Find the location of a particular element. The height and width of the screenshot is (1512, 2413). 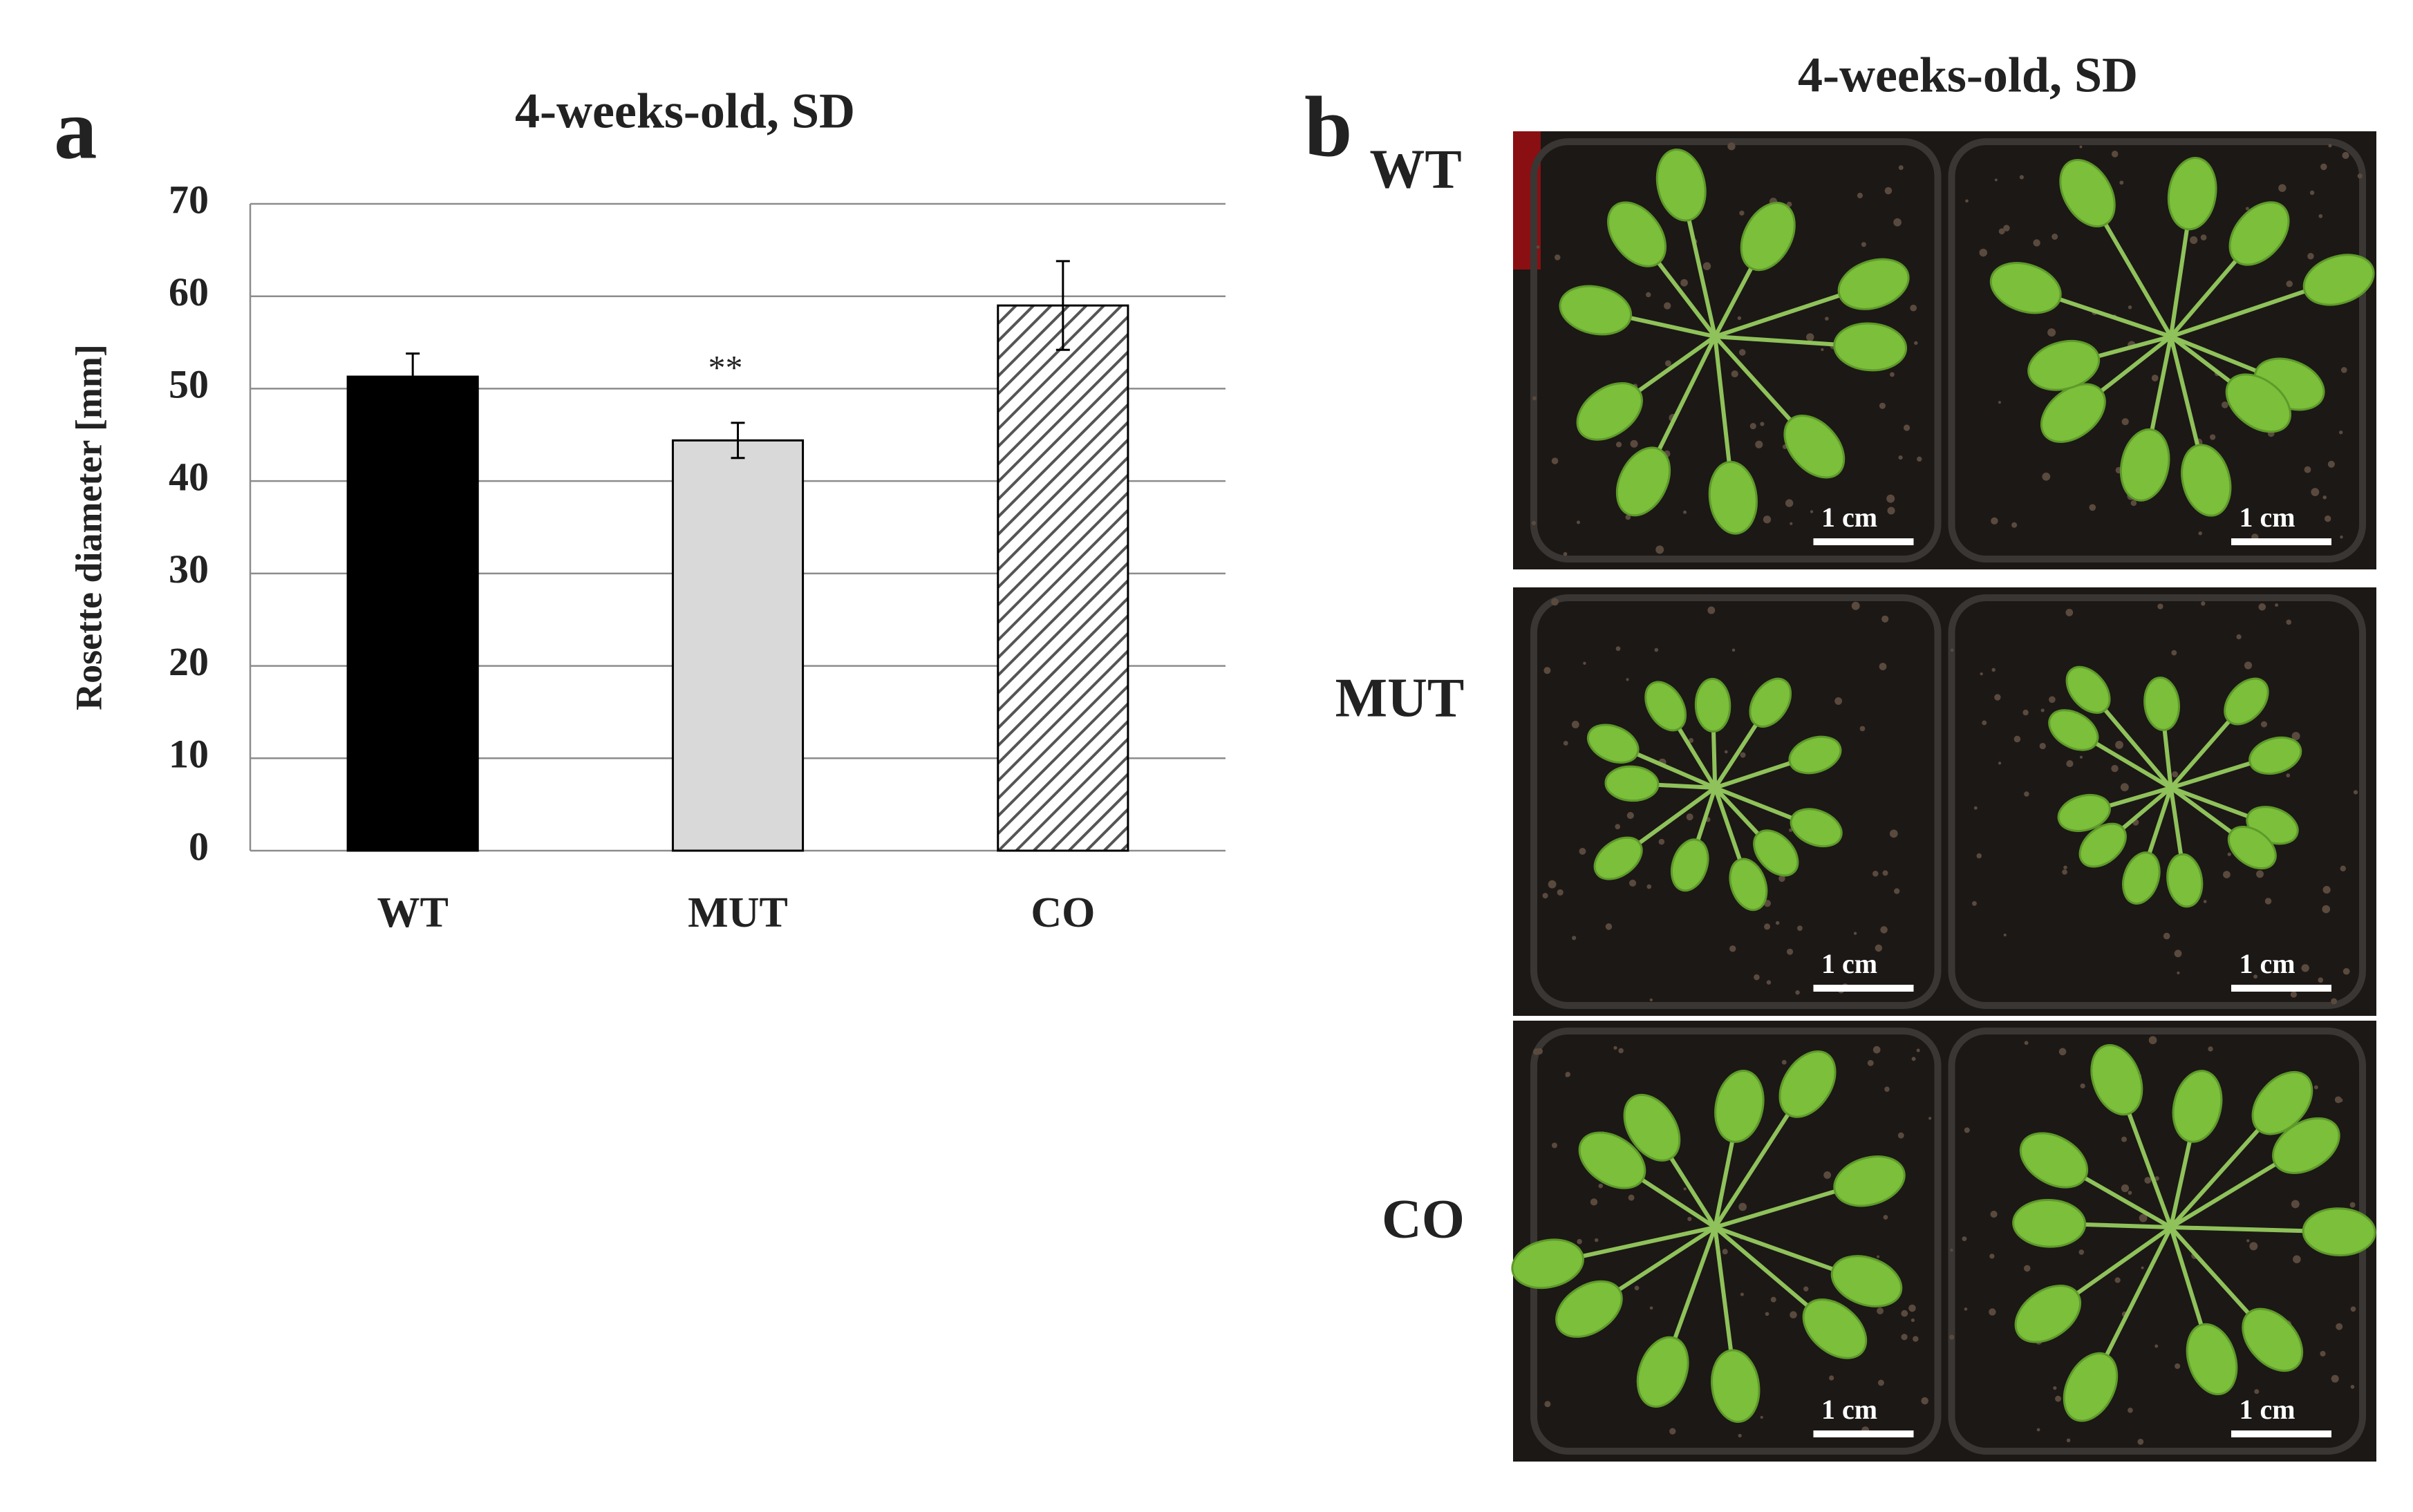

row-label: CO is located at coordinates (1424, 1219).